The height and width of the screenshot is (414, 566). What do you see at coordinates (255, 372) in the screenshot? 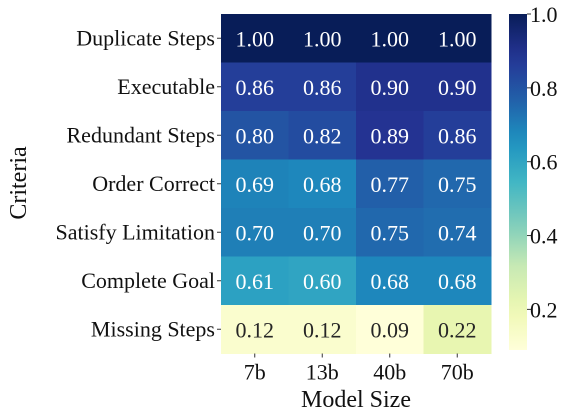
I see `x-tick-label: 7b` at bounding box center [255, 372].